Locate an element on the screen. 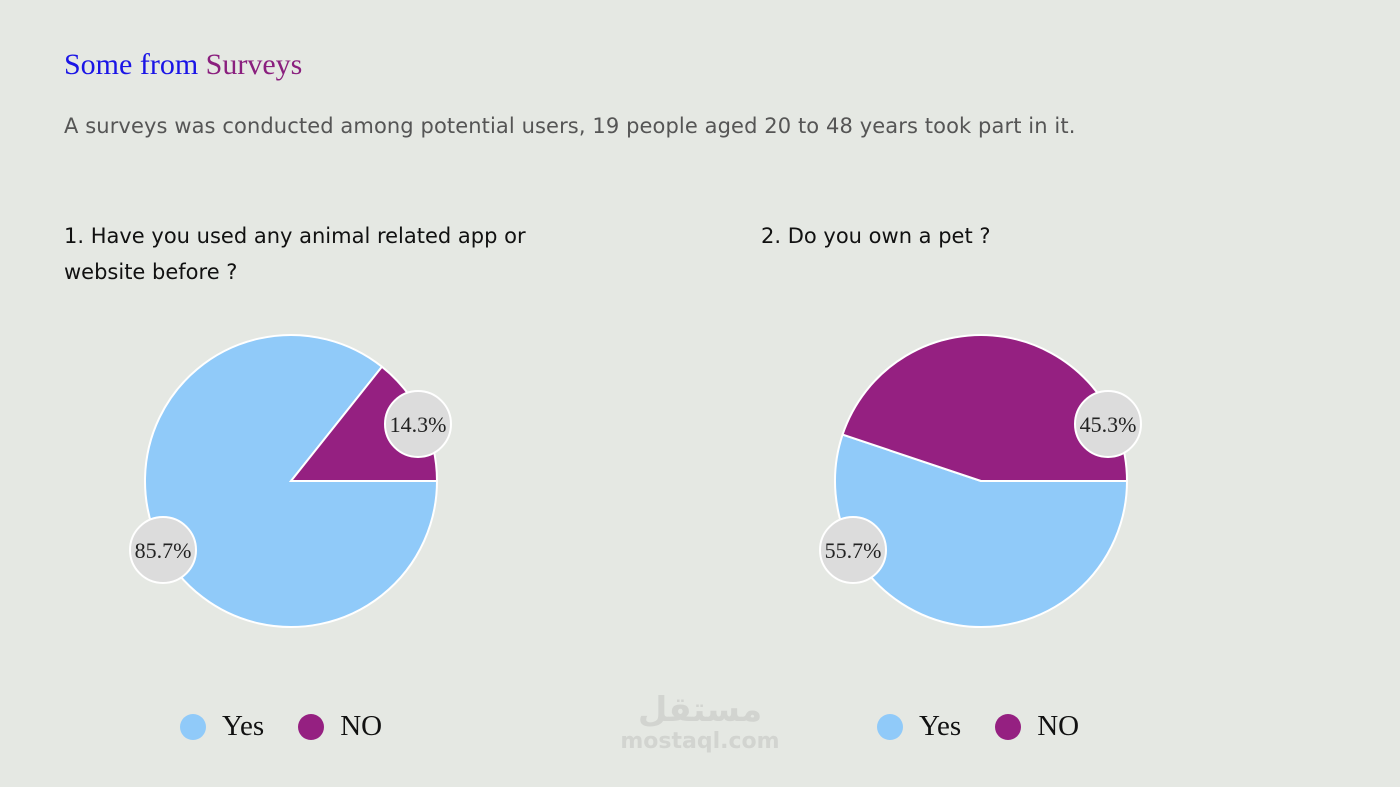  data-label-no: 14.3% is located at coordinates (418, 424).